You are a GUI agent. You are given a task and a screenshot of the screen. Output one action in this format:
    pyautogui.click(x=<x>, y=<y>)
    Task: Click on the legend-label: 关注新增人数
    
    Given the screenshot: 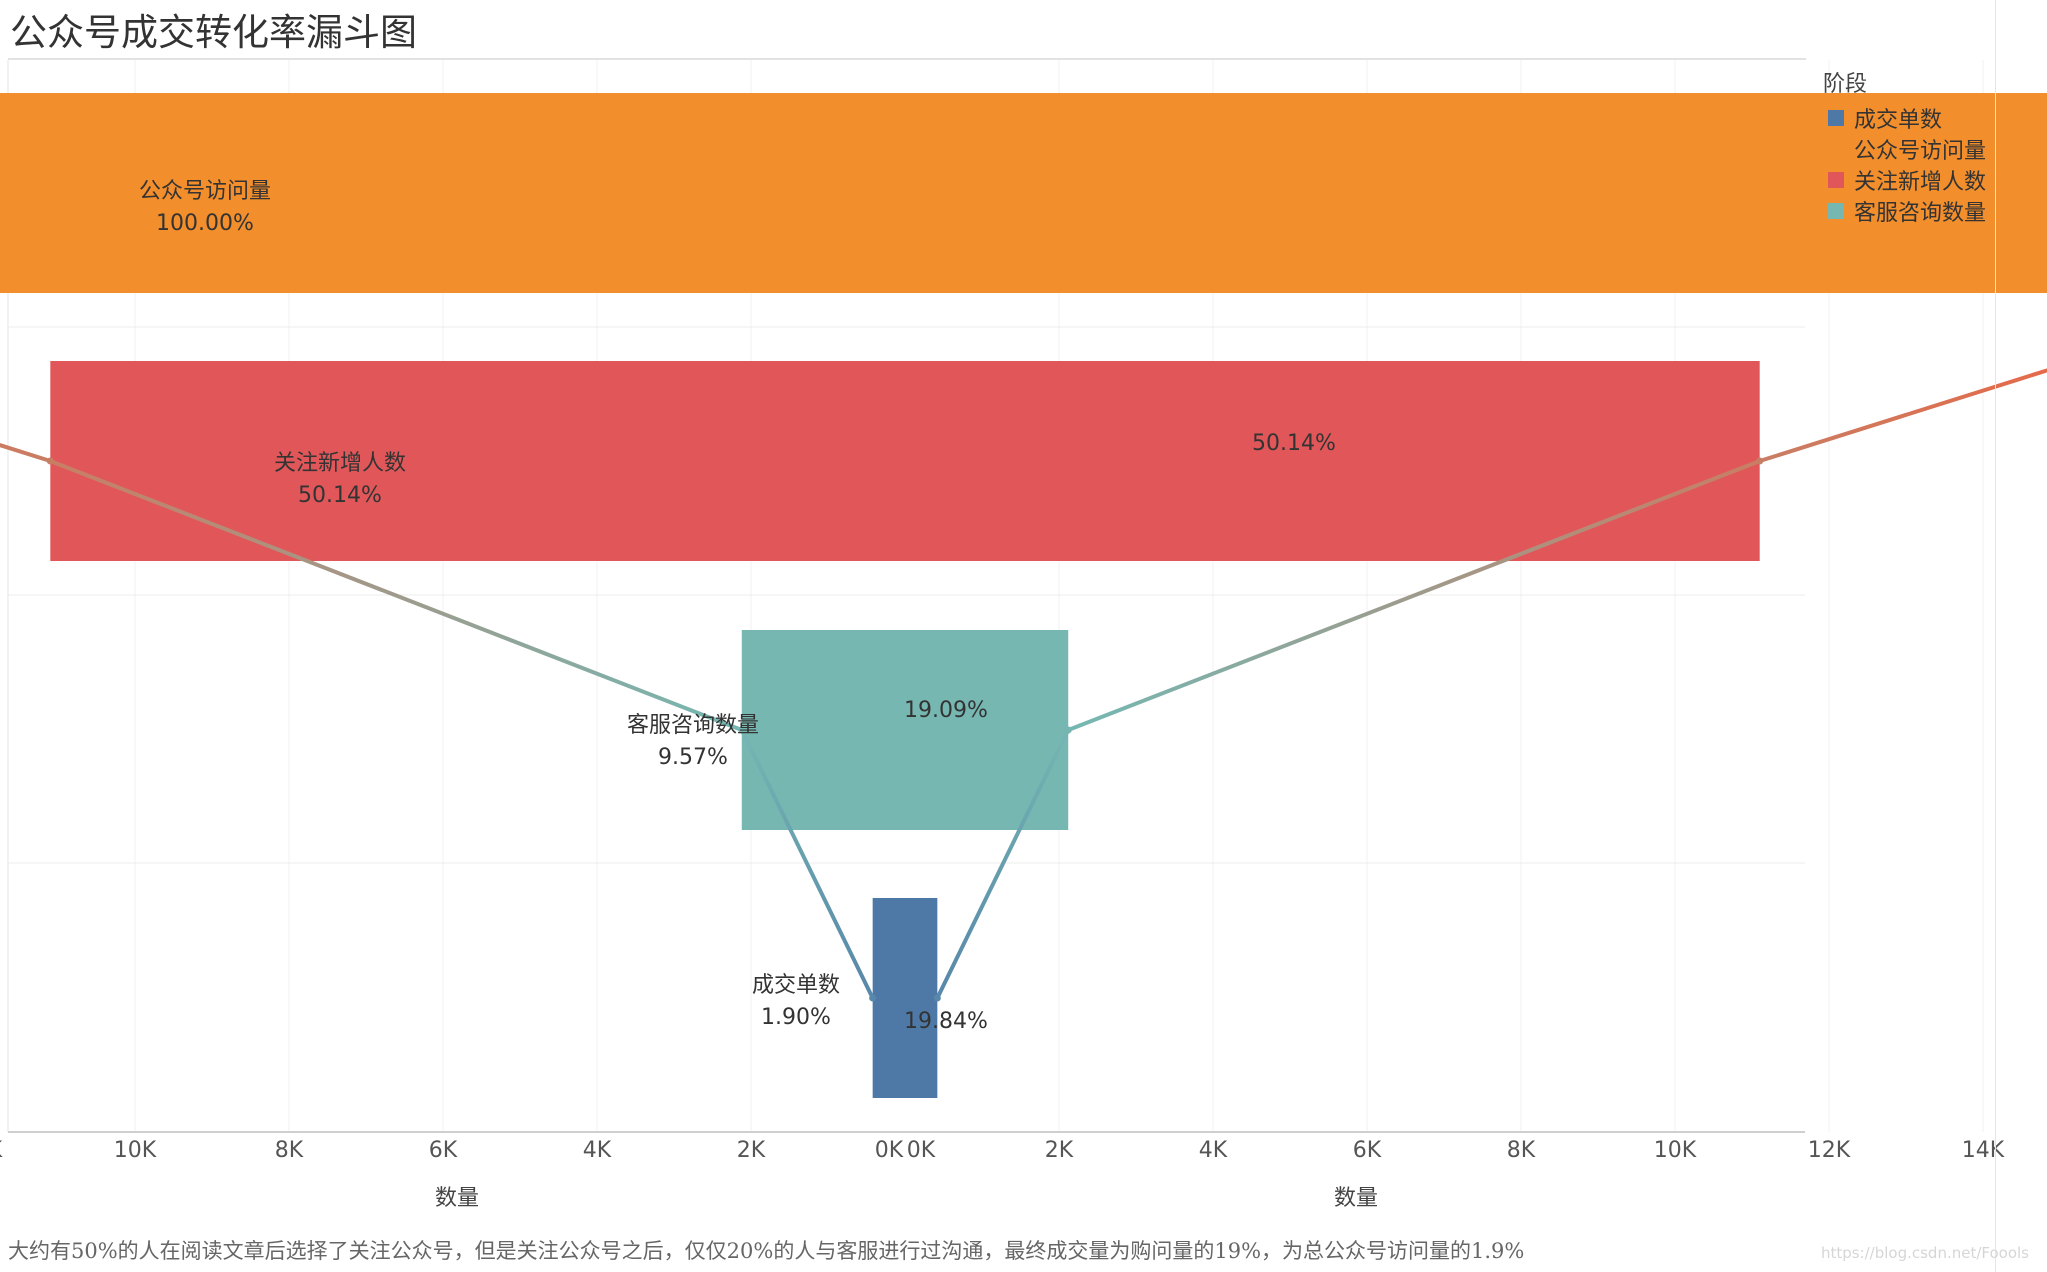 What is the action you would take?
    pyautogui.click(x=1920, y=182)
    